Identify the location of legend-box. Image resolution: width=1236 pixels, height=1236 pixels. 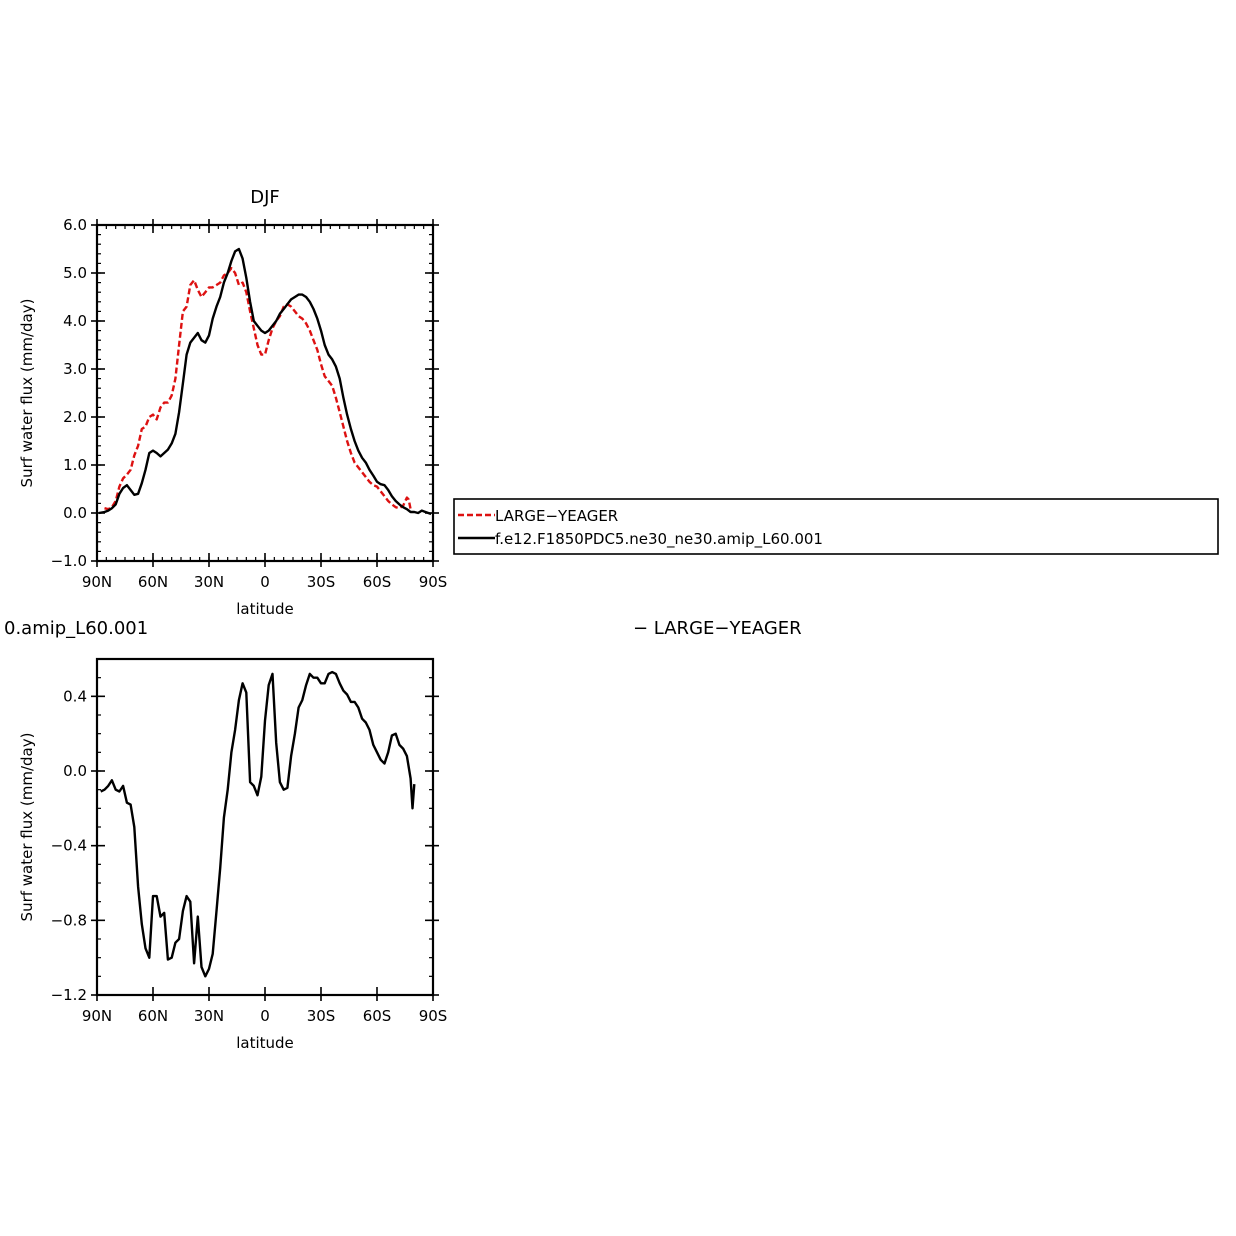
(836, 526).